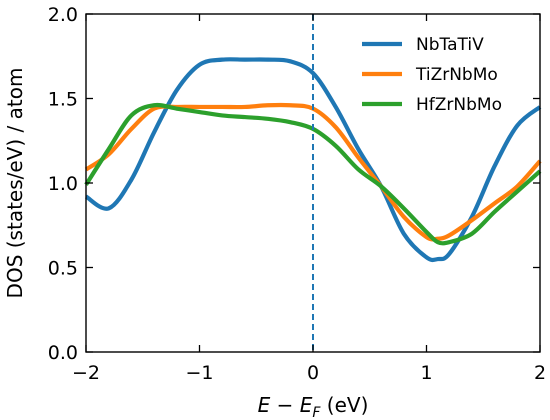  What do you see at coordinates (459, 105) in the screenshot?
I see `legend-label-hfzrnbmo: HfZrNbMo` at bounding box center [459, 105].